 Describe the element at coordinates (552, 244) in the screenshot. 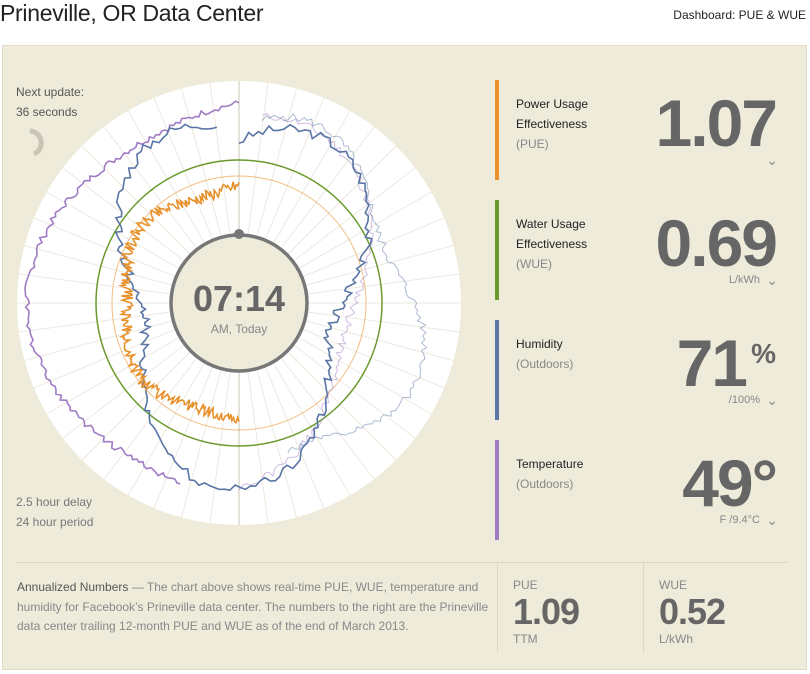

I see `wue-label-2: Effectiveness` at that location.